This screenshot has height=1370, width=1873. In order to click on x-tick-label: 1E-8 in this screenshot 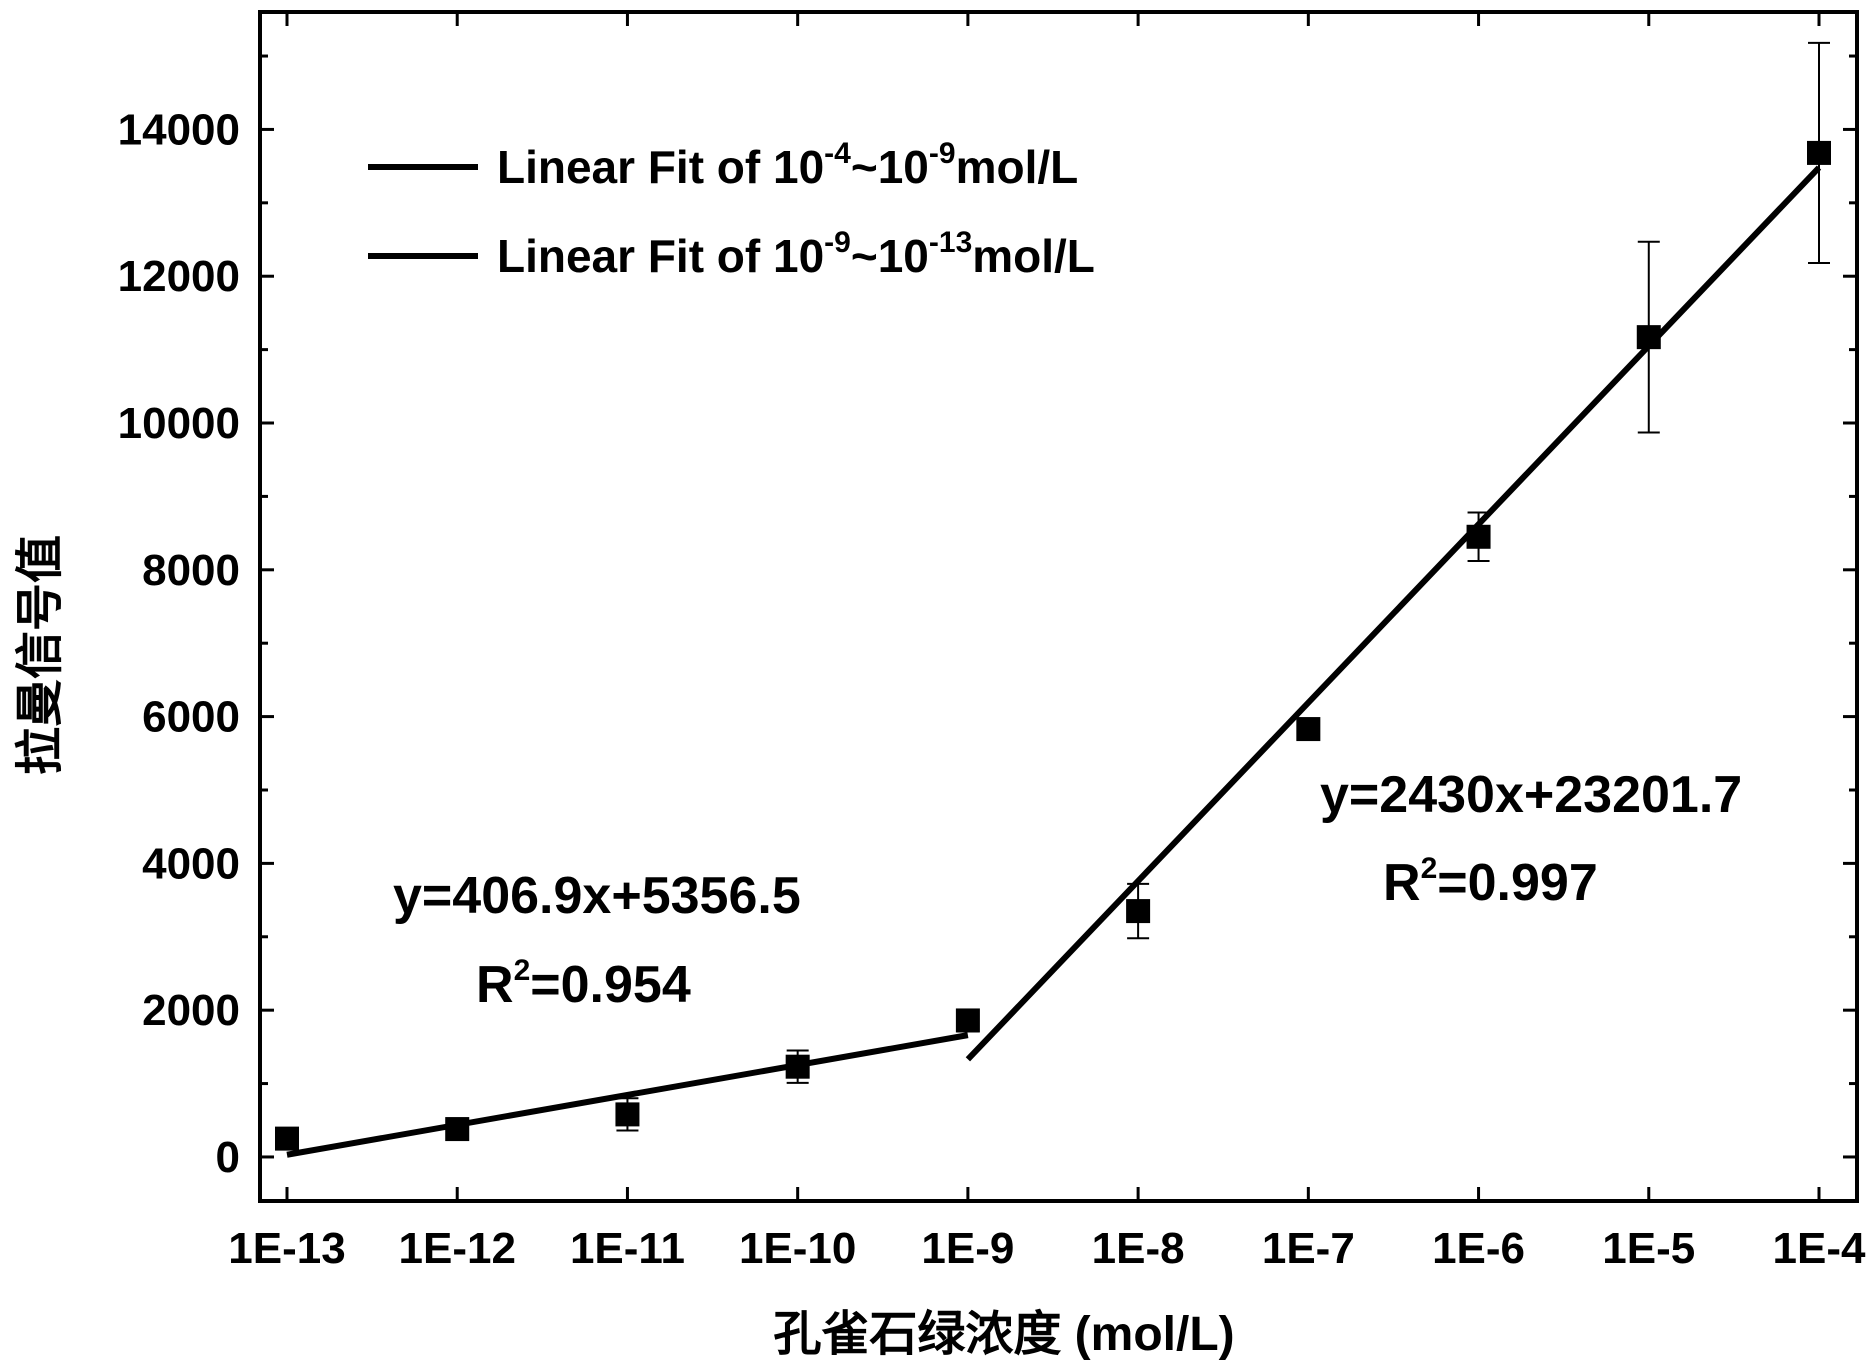, I will do `click(1138, 1248)`.